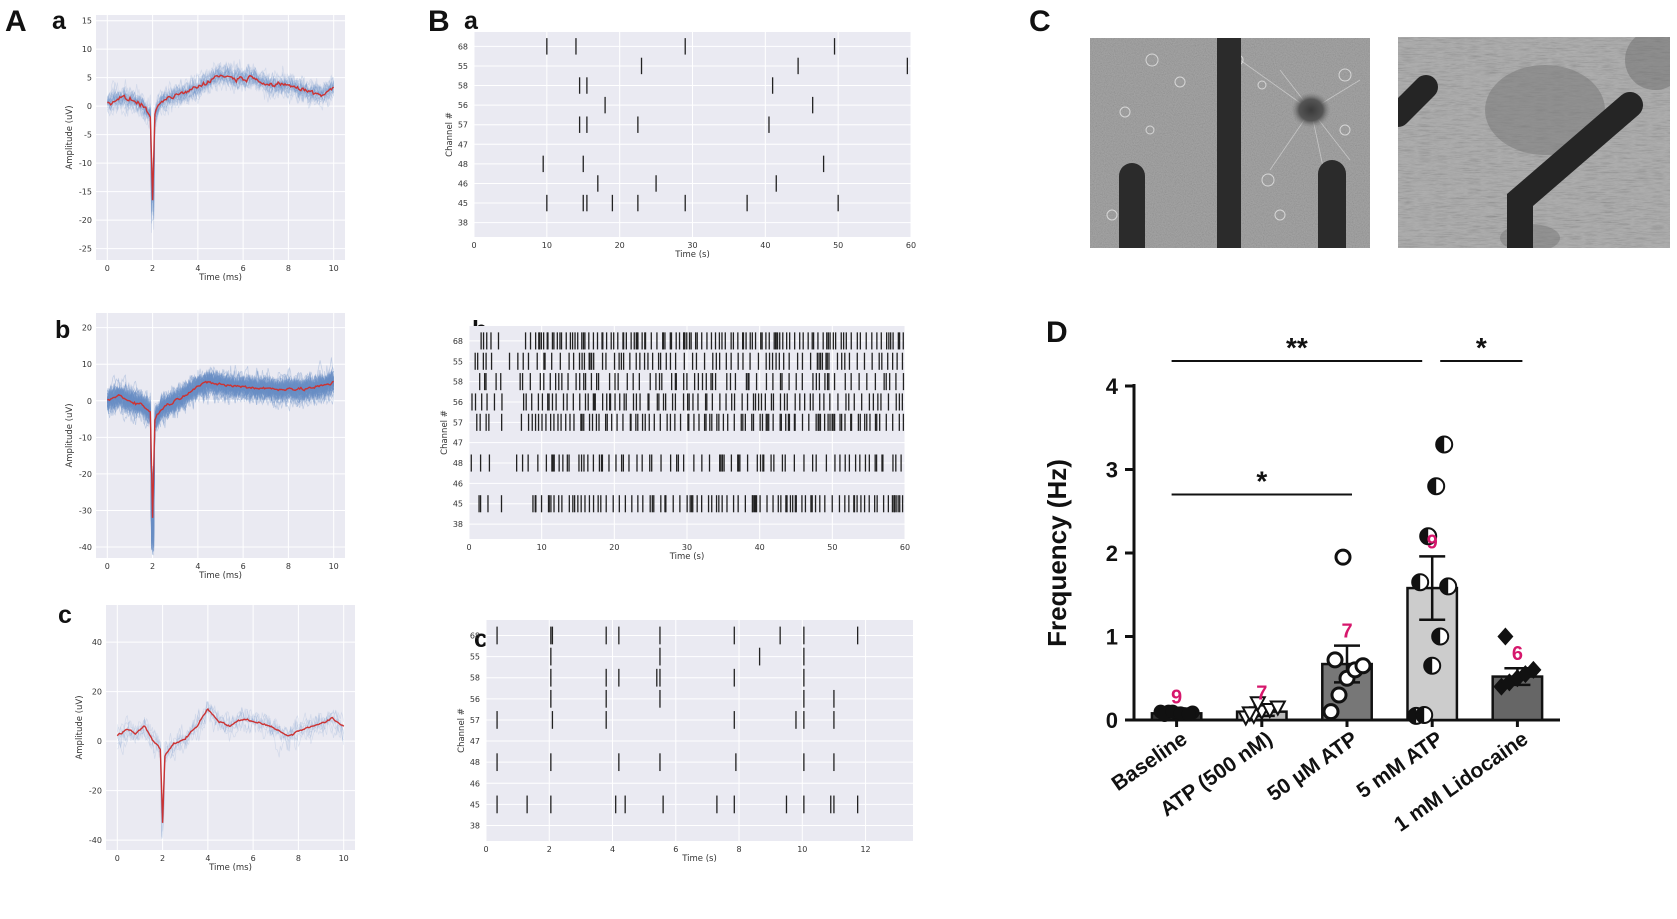  Describe the element at coordinates (475, 762) in the screenshot. I see `channel-label: 48` at that location.